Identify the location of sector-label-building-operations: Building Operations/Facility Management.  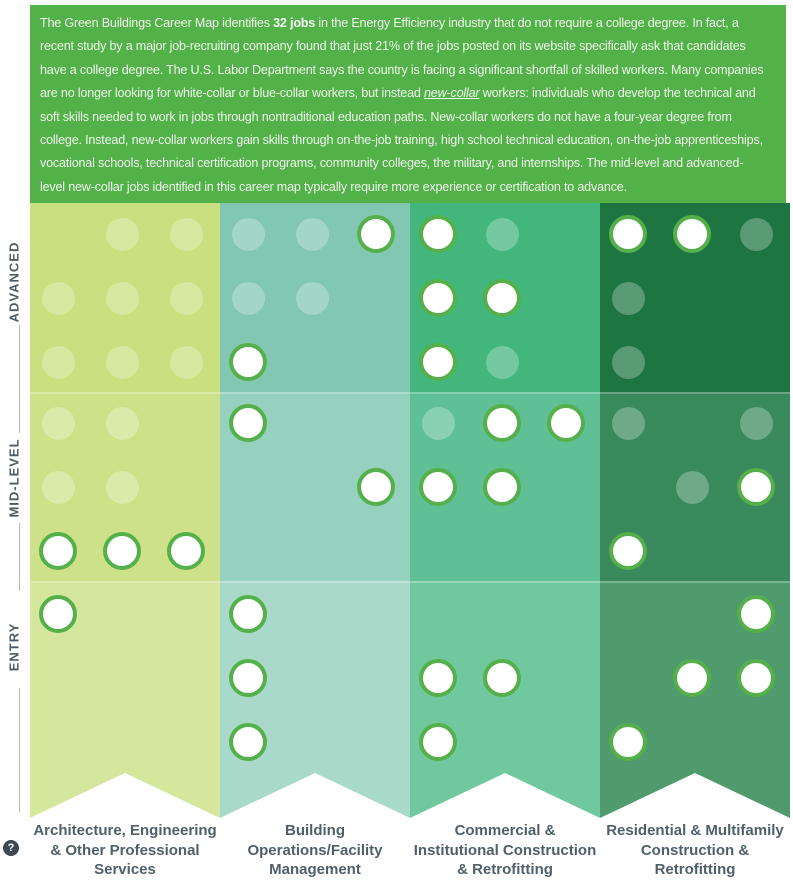
(315, 850).